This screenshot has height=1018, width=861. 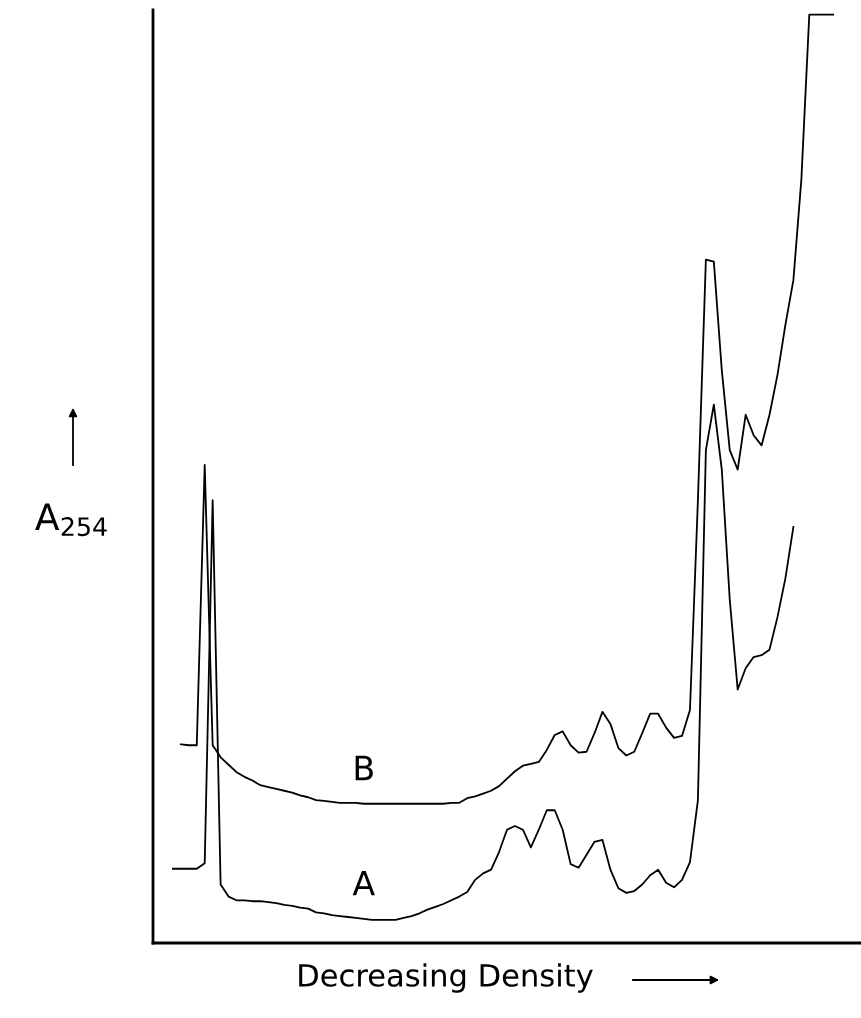 I want to click on x-axis-title: Decreasing Density, so click(x=446, y=978).